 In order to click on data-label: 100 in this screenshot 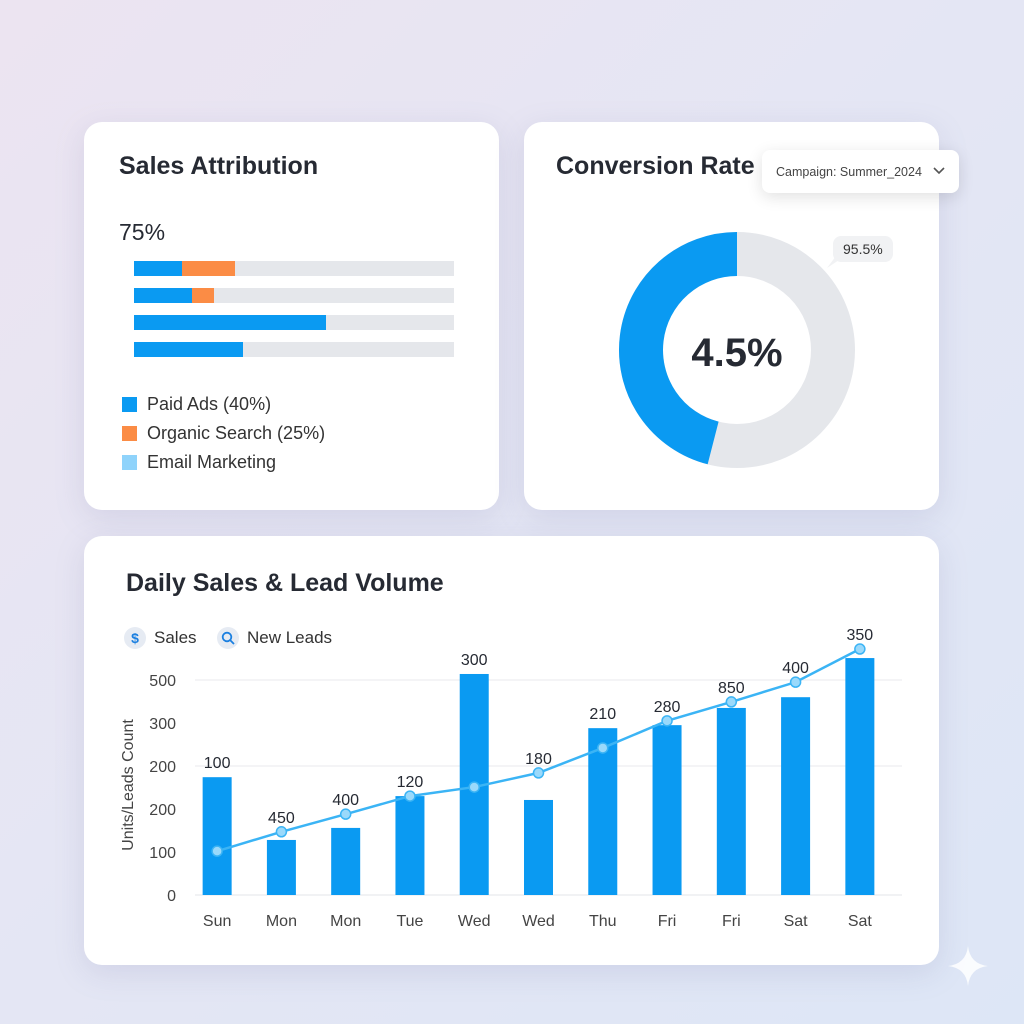, I will do `click(217, 763)`.